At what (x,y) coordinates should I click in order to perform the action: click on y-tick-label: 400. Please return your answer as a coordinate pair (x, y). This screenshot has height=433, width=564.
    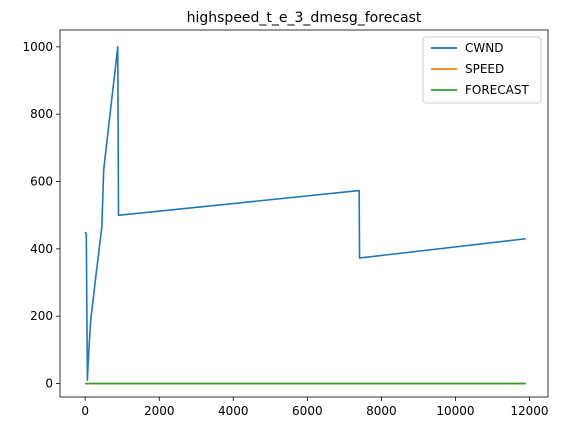
    Looking at the image, I should click on (41, 249).